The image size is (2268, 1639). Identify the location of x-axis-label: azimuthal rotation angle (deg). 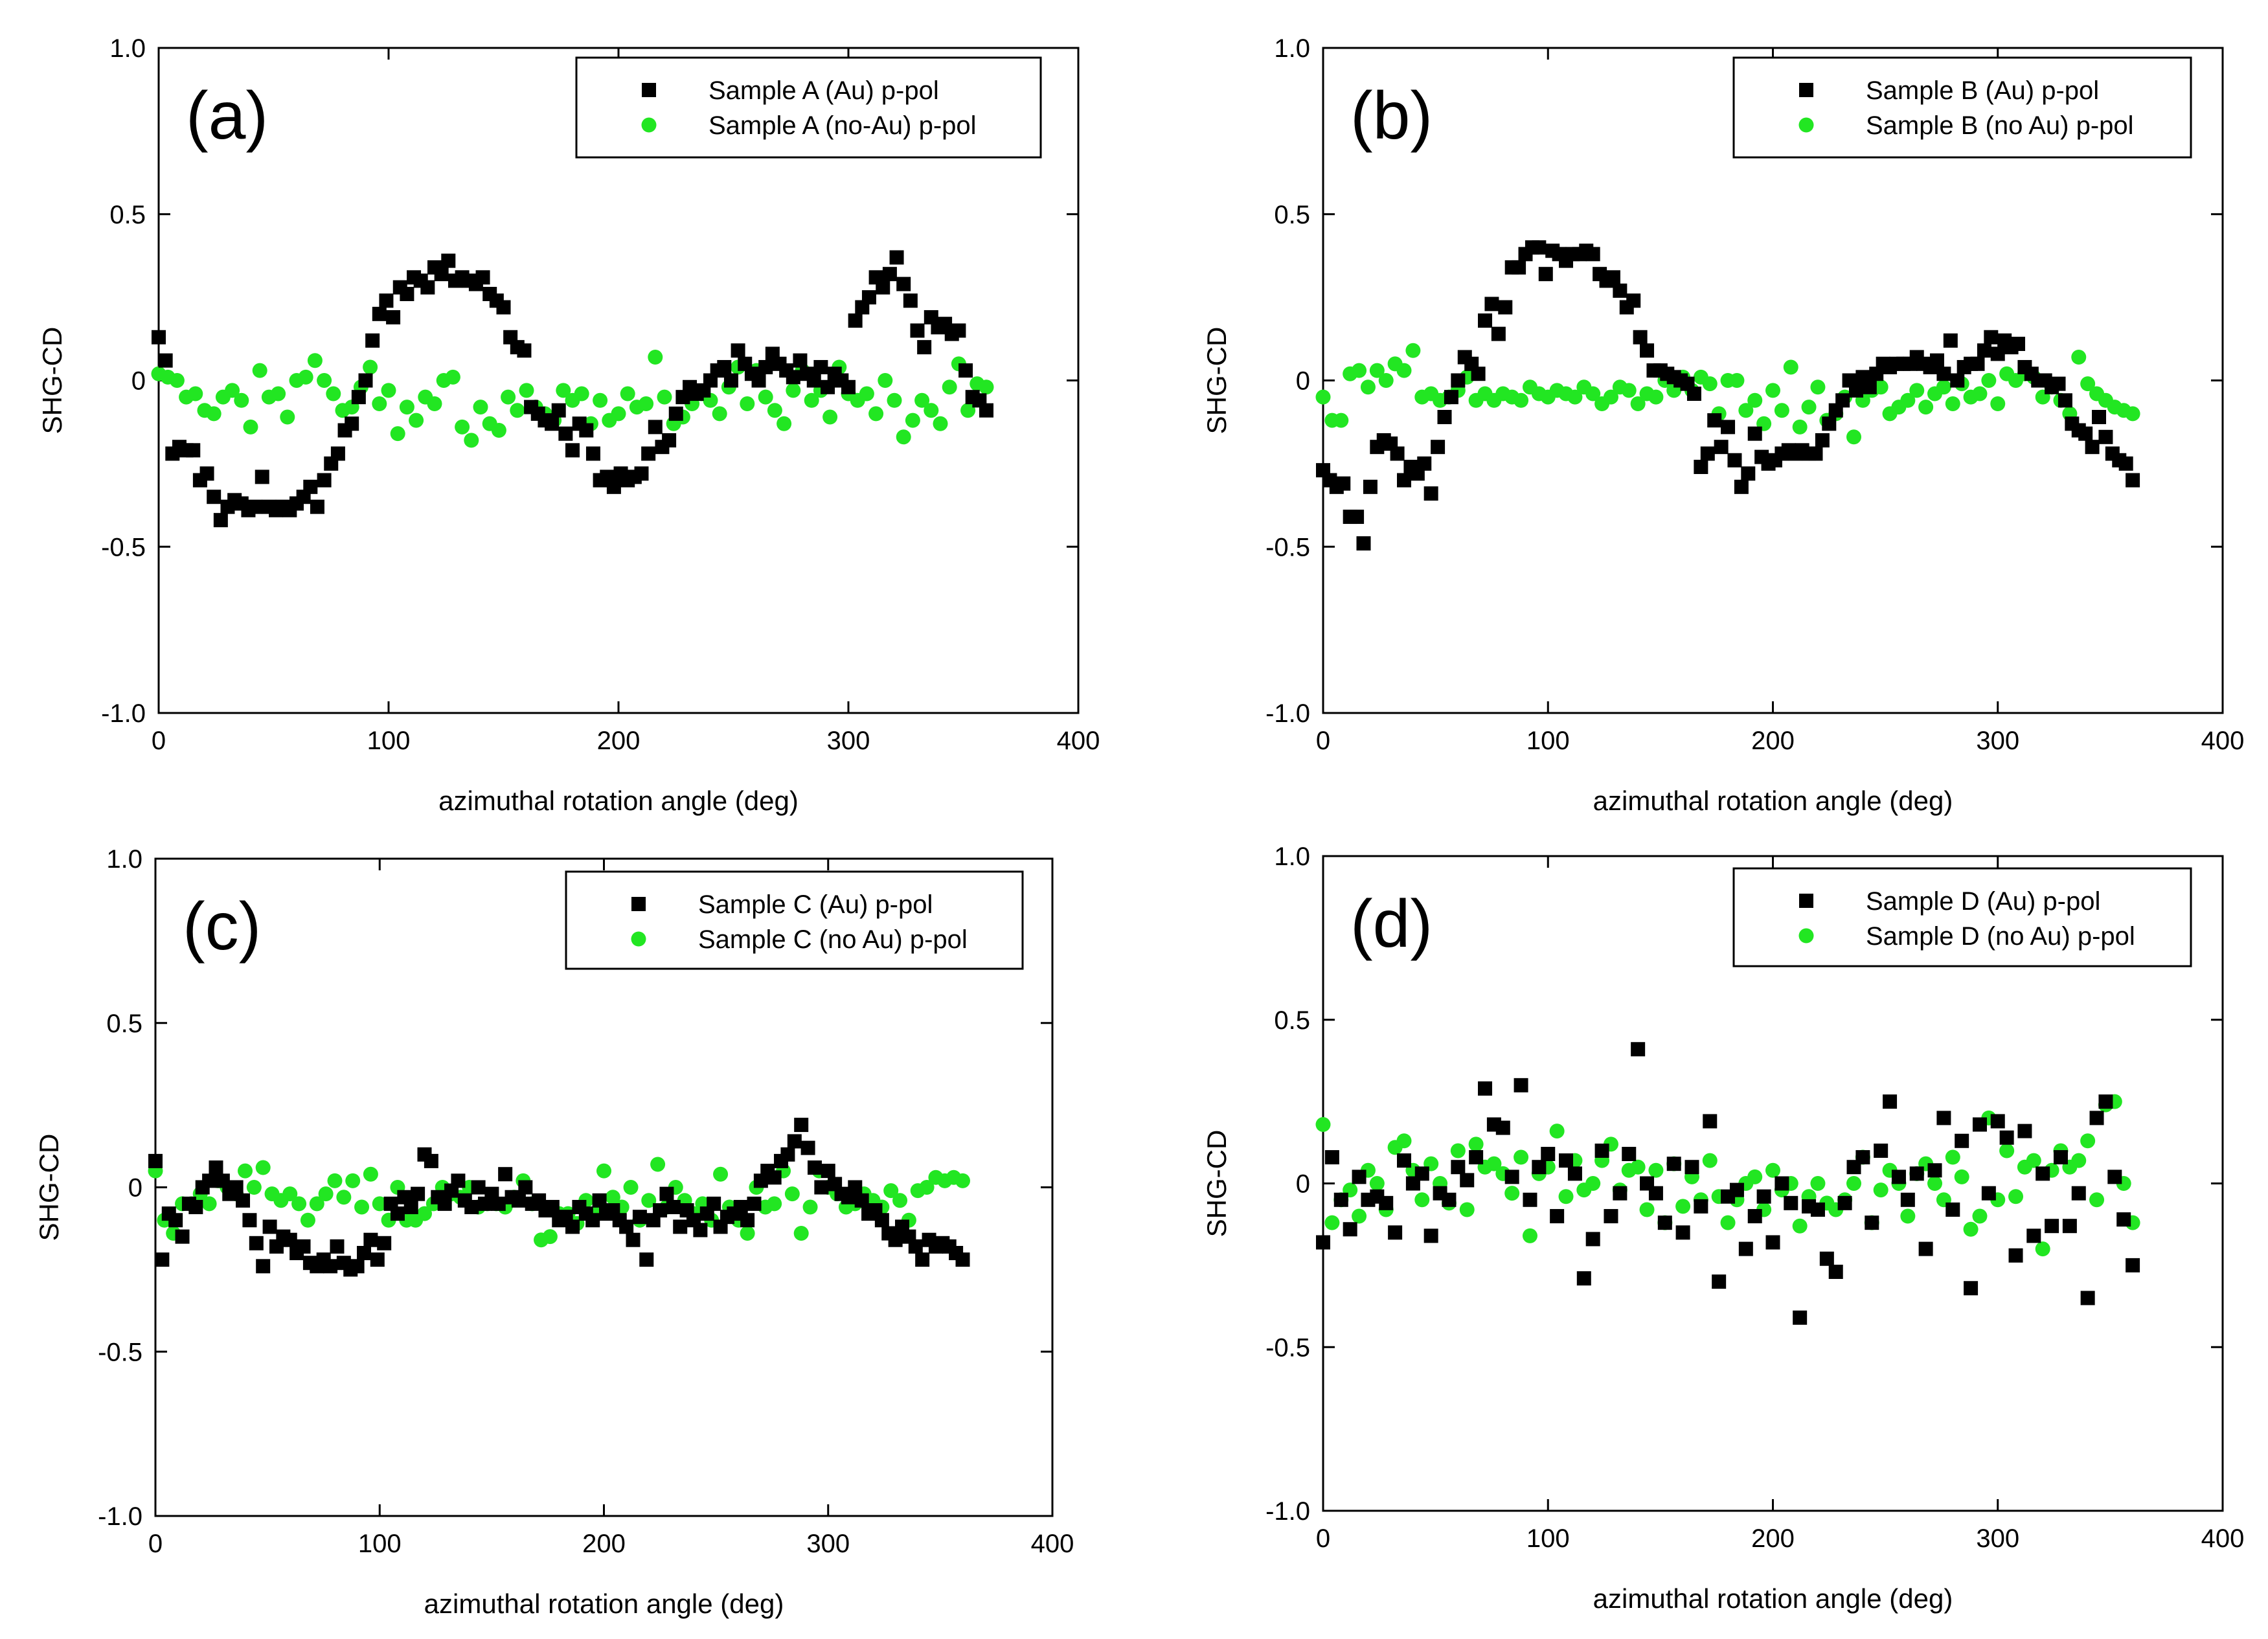
(618, 801).